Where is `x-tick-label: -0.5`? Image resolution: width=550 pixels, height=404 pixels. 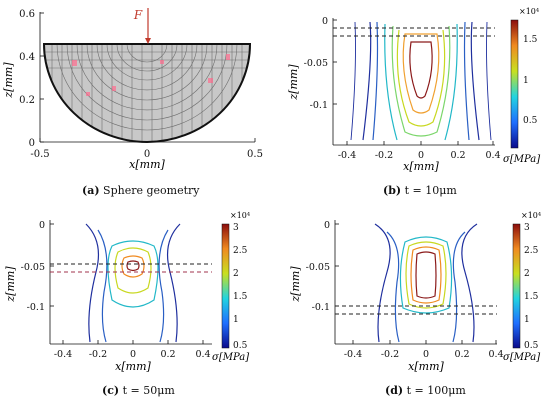 x-tick-label: -0.5 is located at coordinates (39, 154).